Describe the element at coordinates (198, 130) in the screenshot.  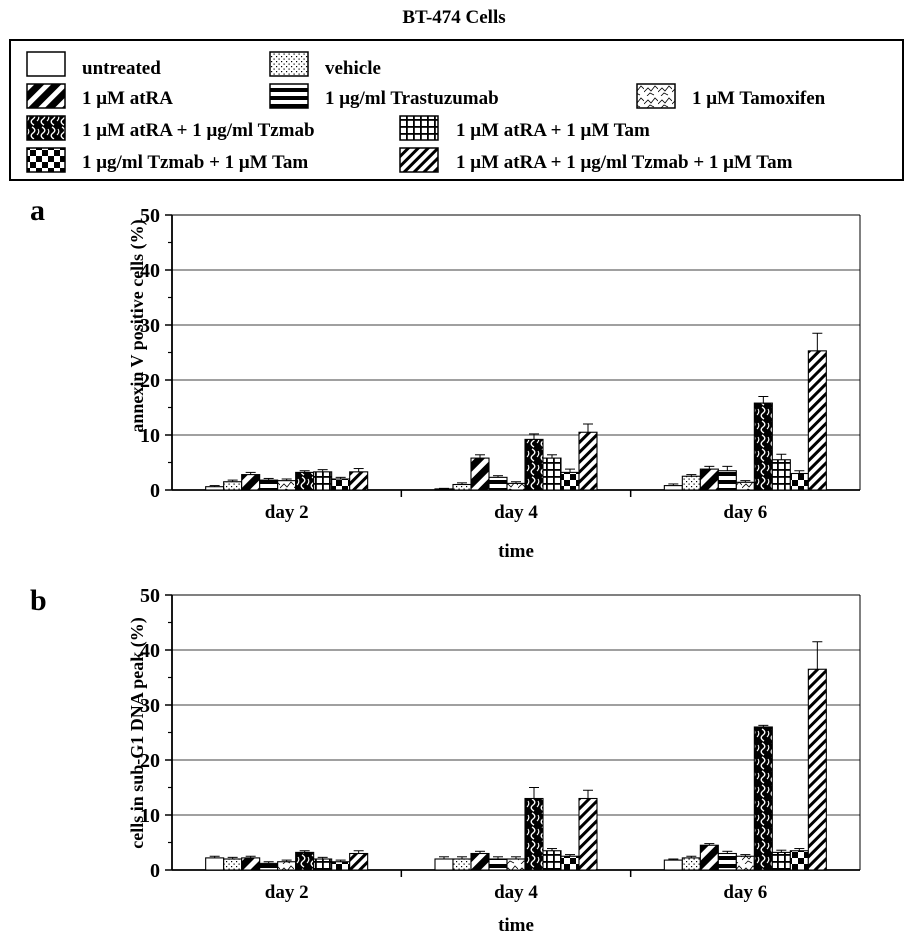
I see `legend-label: 1 μM atRA + 1 μg/ml Tzmab` at that location.